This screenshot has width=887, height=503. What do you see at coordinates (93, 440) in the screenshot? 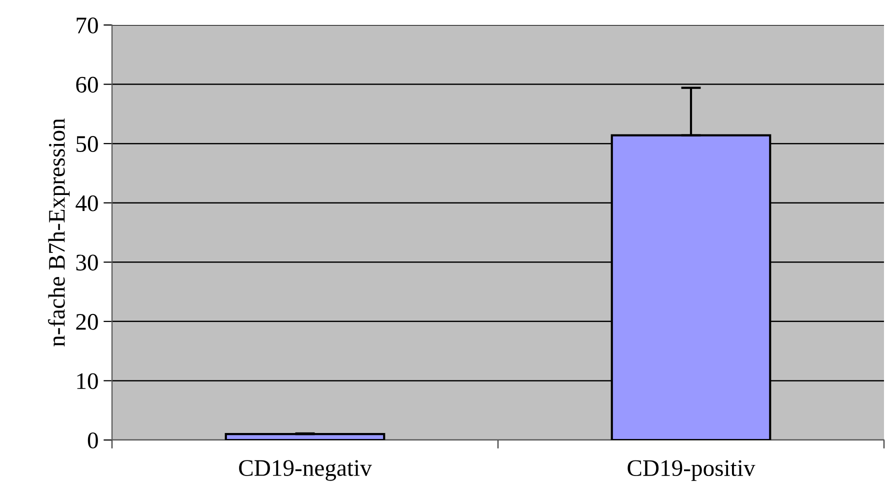
I see `y-tick-label: 0` at bounding box center [93, 440].